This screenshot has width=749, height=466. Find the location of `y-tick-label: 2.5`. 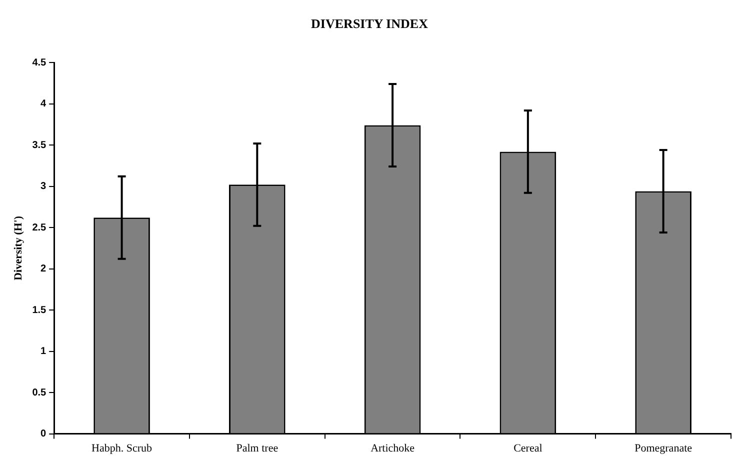

y-tick-label: 2.5 is located at coordinates (39, 228).